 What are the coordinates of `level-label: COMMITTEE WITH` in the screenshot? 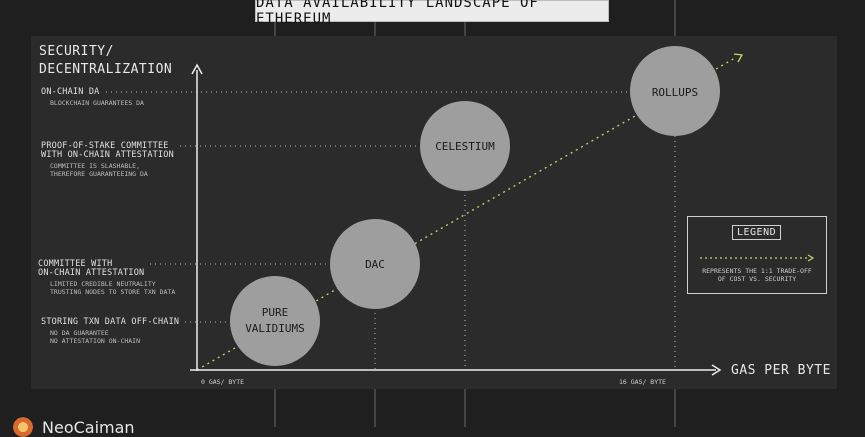 It's located at (75, 264).